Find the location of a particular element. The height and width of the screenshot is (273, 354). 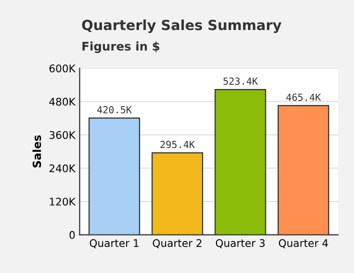

x-tick-label: Quarter 2 is located at coordinates (177, 243).